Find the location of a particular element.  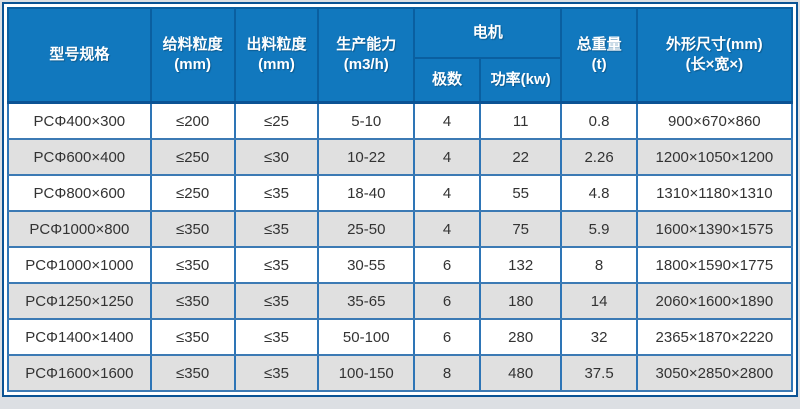

cell-dimensions: 2365×1870×2220 is located at coordinates (714, 337).